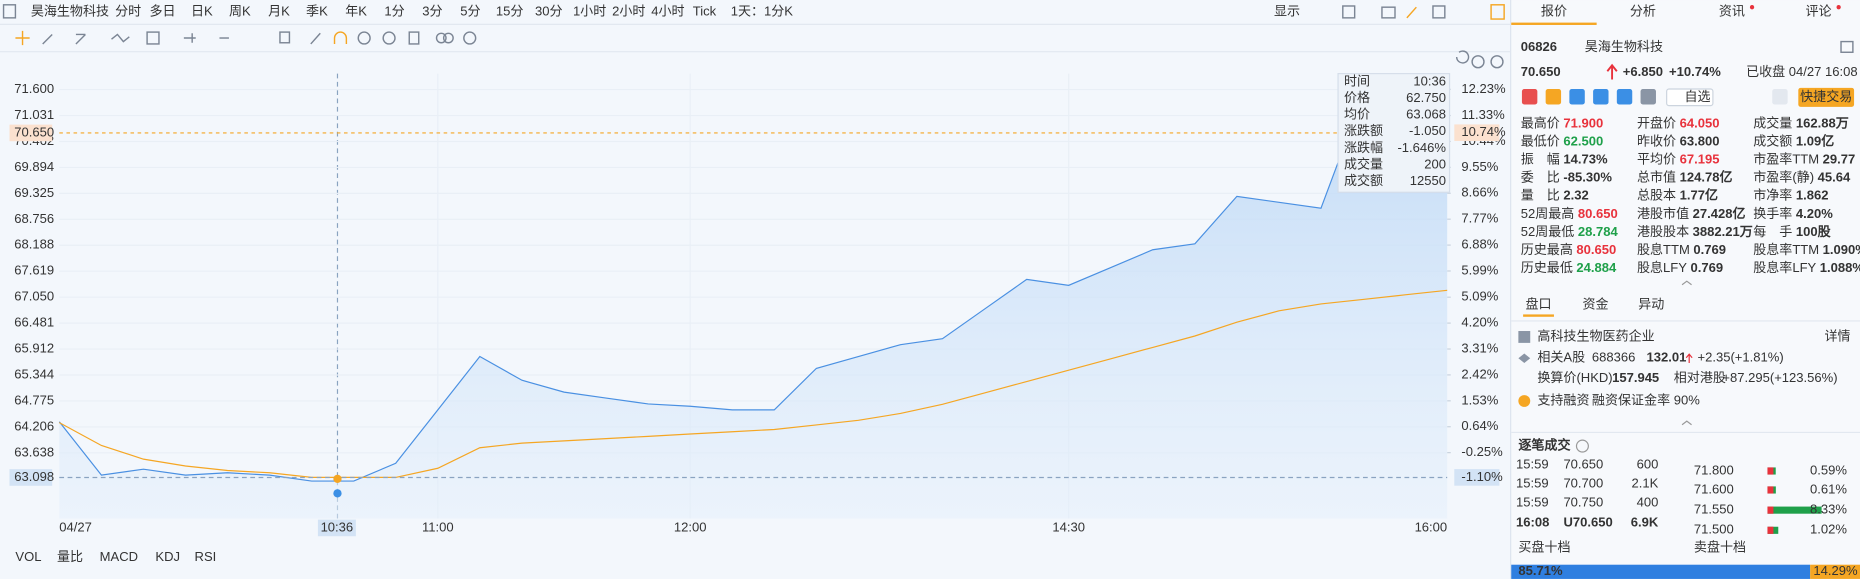 The image size is (1860, 579). I want to click on period-tab: 分时, so click(128, 10).